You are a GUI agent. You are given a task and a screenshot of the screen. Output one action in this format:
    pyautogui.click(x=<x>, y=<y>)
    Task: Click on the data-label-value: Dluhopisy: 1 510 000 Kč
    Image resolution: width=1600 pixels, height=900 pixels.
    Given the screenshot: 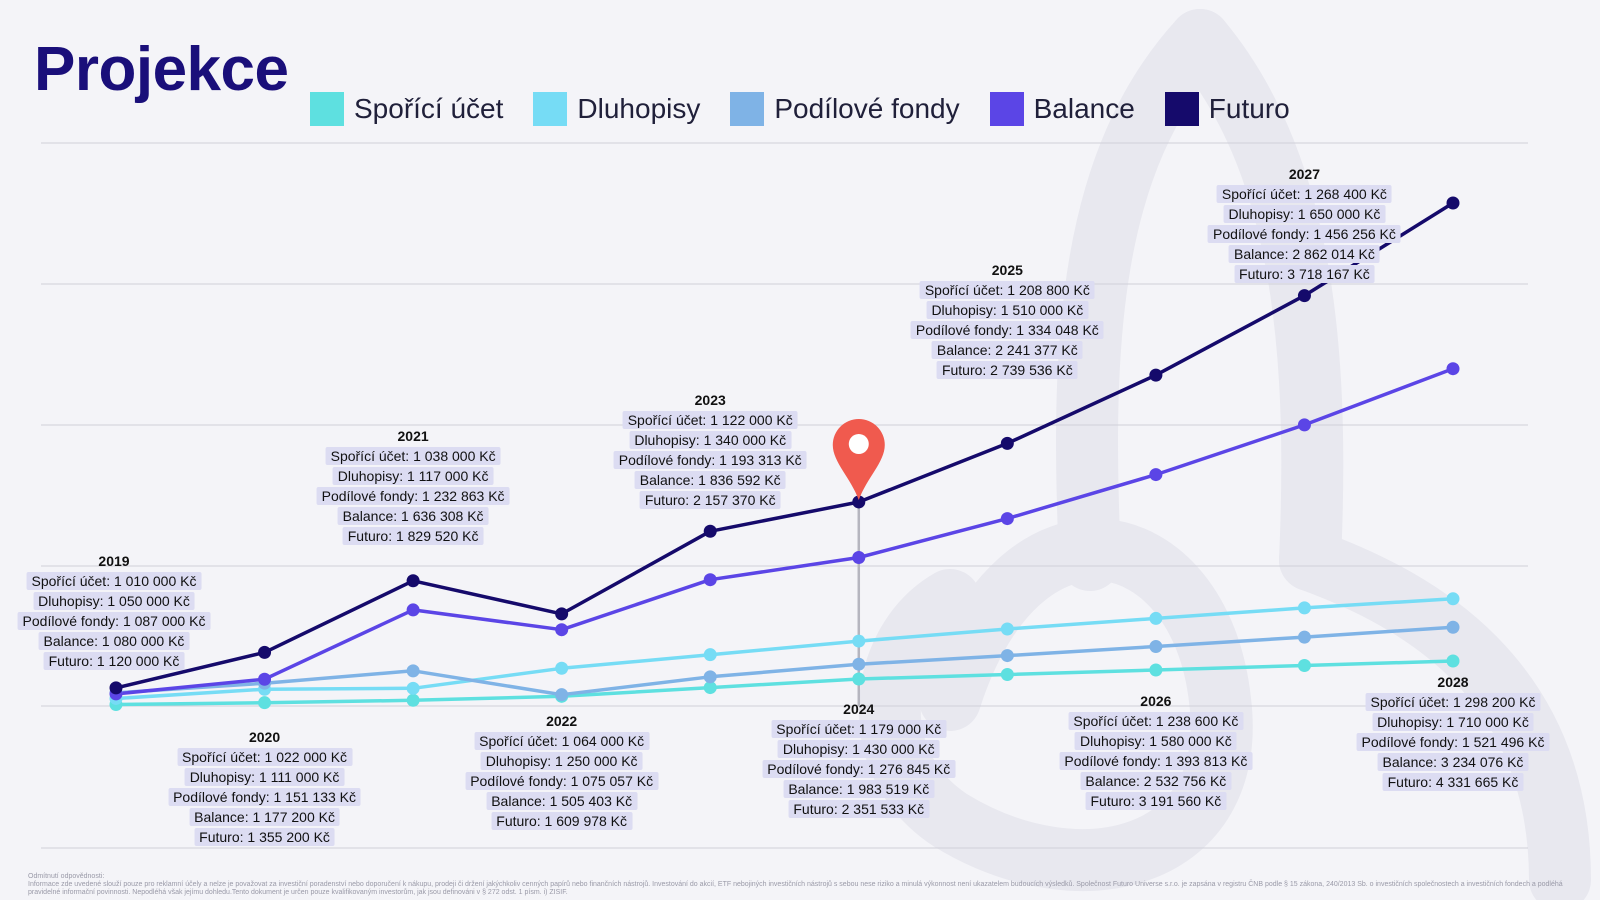 What is the action you would take?
    pyautogui.click(x=1007, y=310)
    